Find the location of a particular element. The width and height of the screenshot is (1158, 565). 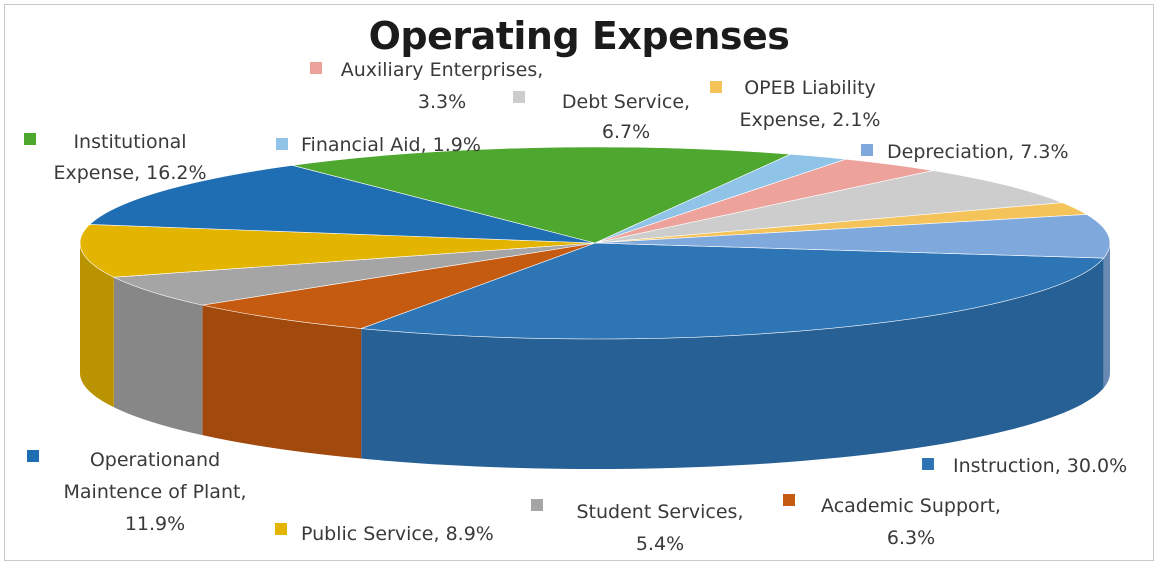

depreciation-label: Depreciation, 7.3% is located at coordinates (978, 152).